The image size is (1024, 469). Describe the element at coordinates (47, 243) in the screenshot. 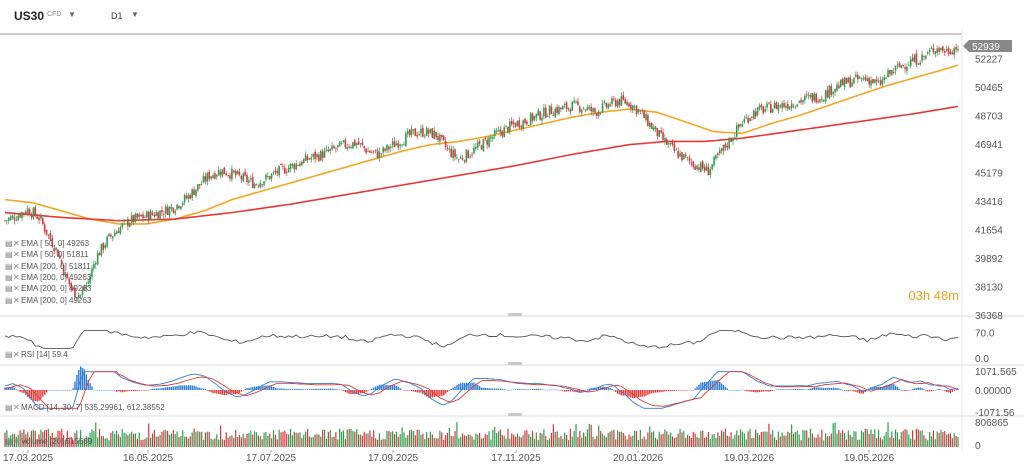

I see `indicator-row: ▤✕EMA [ 50, 0] 49263` at that location.